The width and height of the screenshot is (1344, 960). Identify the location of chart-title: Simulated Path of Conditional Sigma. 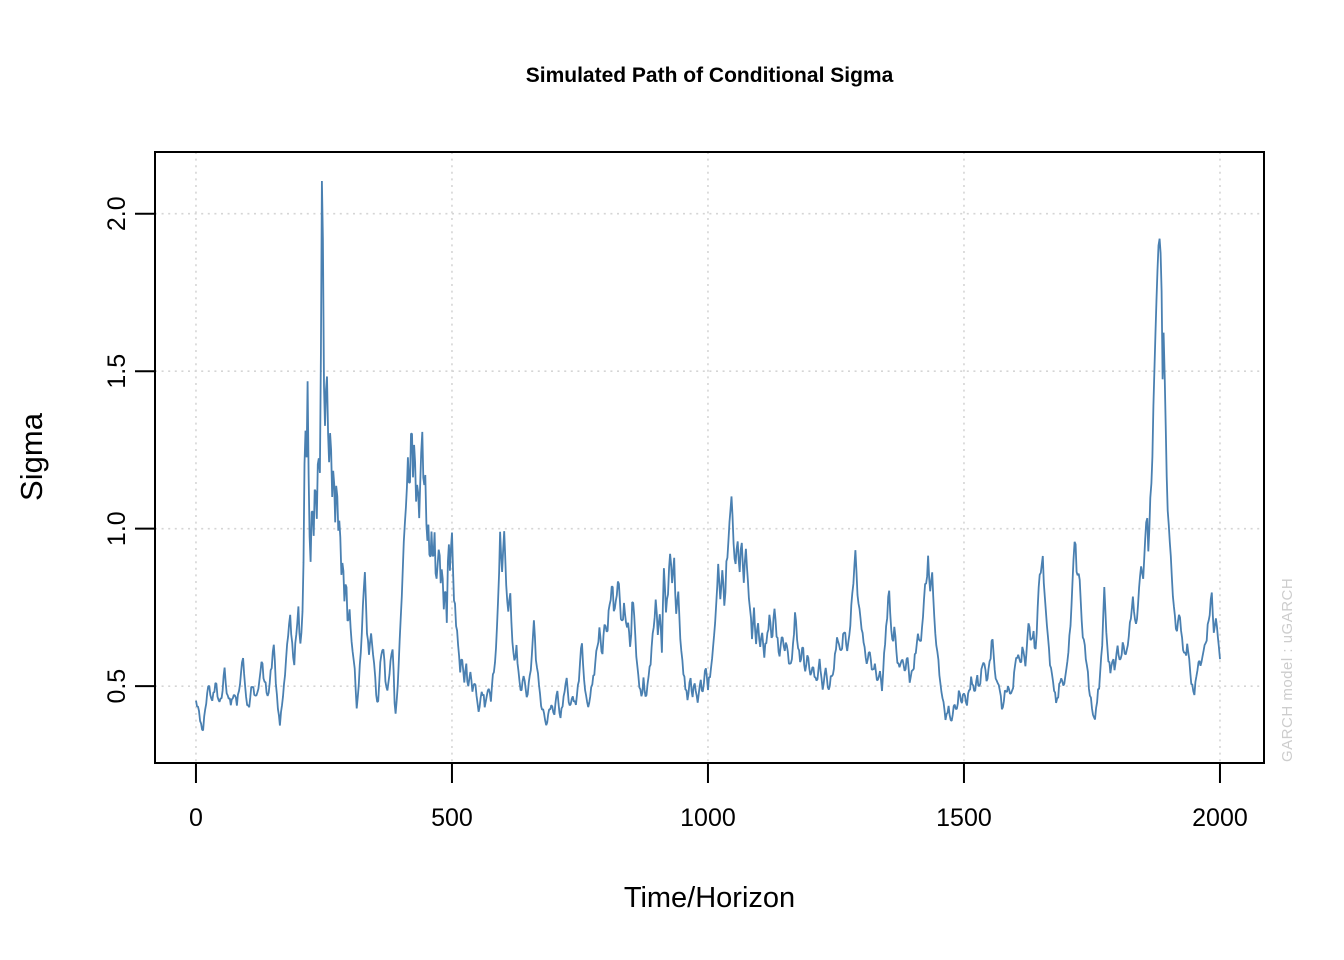
(709, 75).